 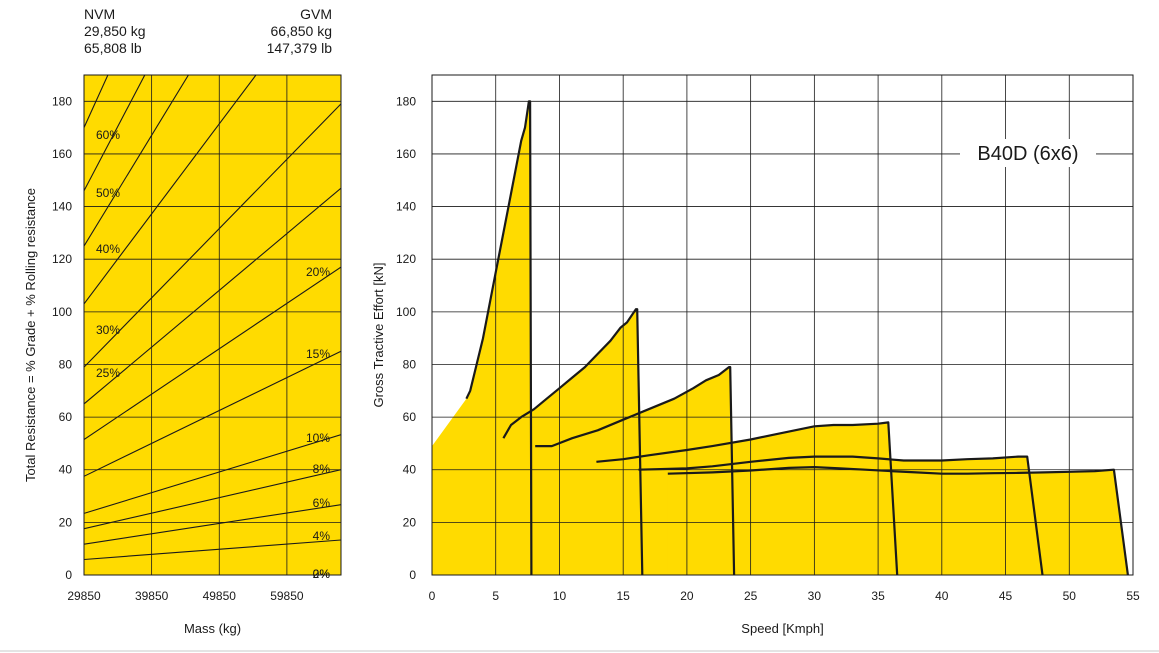 I want to click on grade-line-label: 50%, so click(x=108, y=193).